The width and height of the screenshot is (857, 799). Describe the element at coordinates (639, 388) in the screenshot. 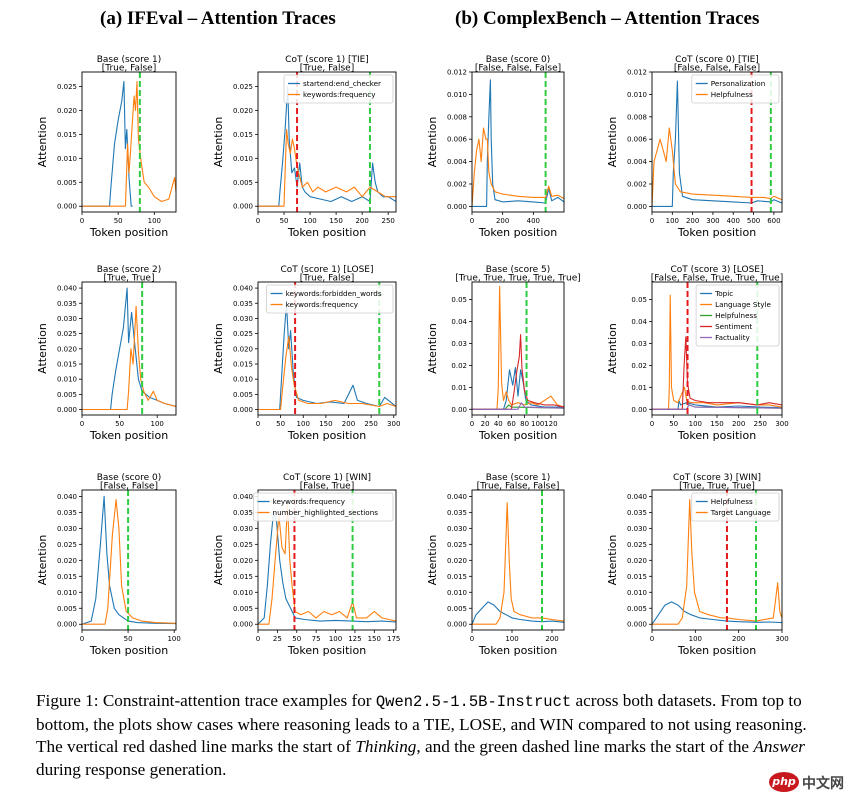

I see `y-tick-label: 0.01` at that location.